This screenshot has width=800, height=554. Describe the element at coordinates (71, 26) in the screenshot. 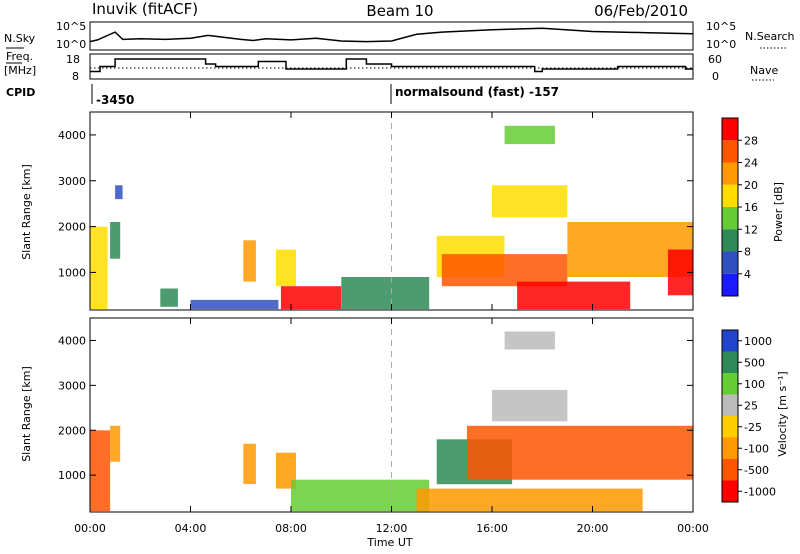

I see `nsky-hi-tick: 10^5` at that location.